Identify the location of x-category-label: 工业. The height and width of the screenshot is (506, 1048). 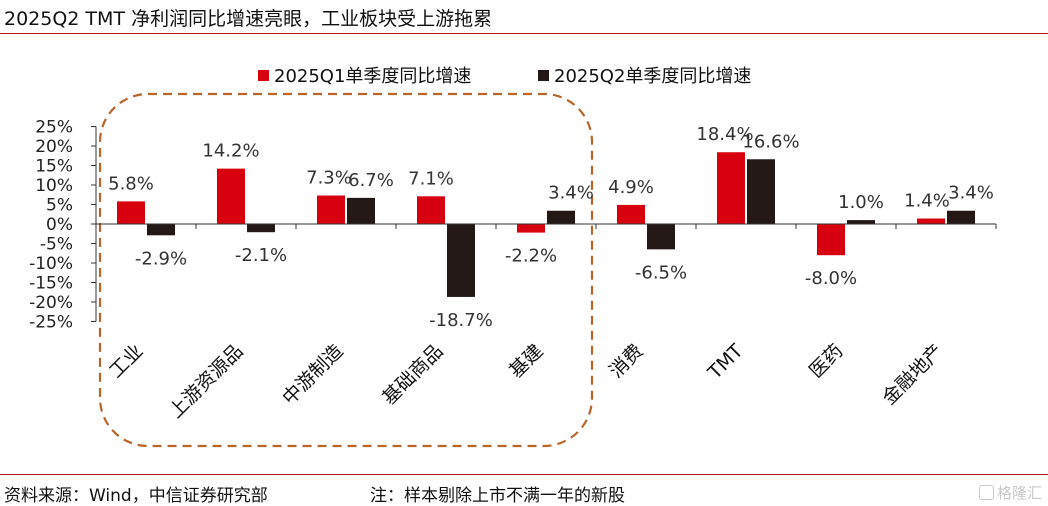
(126, 361).